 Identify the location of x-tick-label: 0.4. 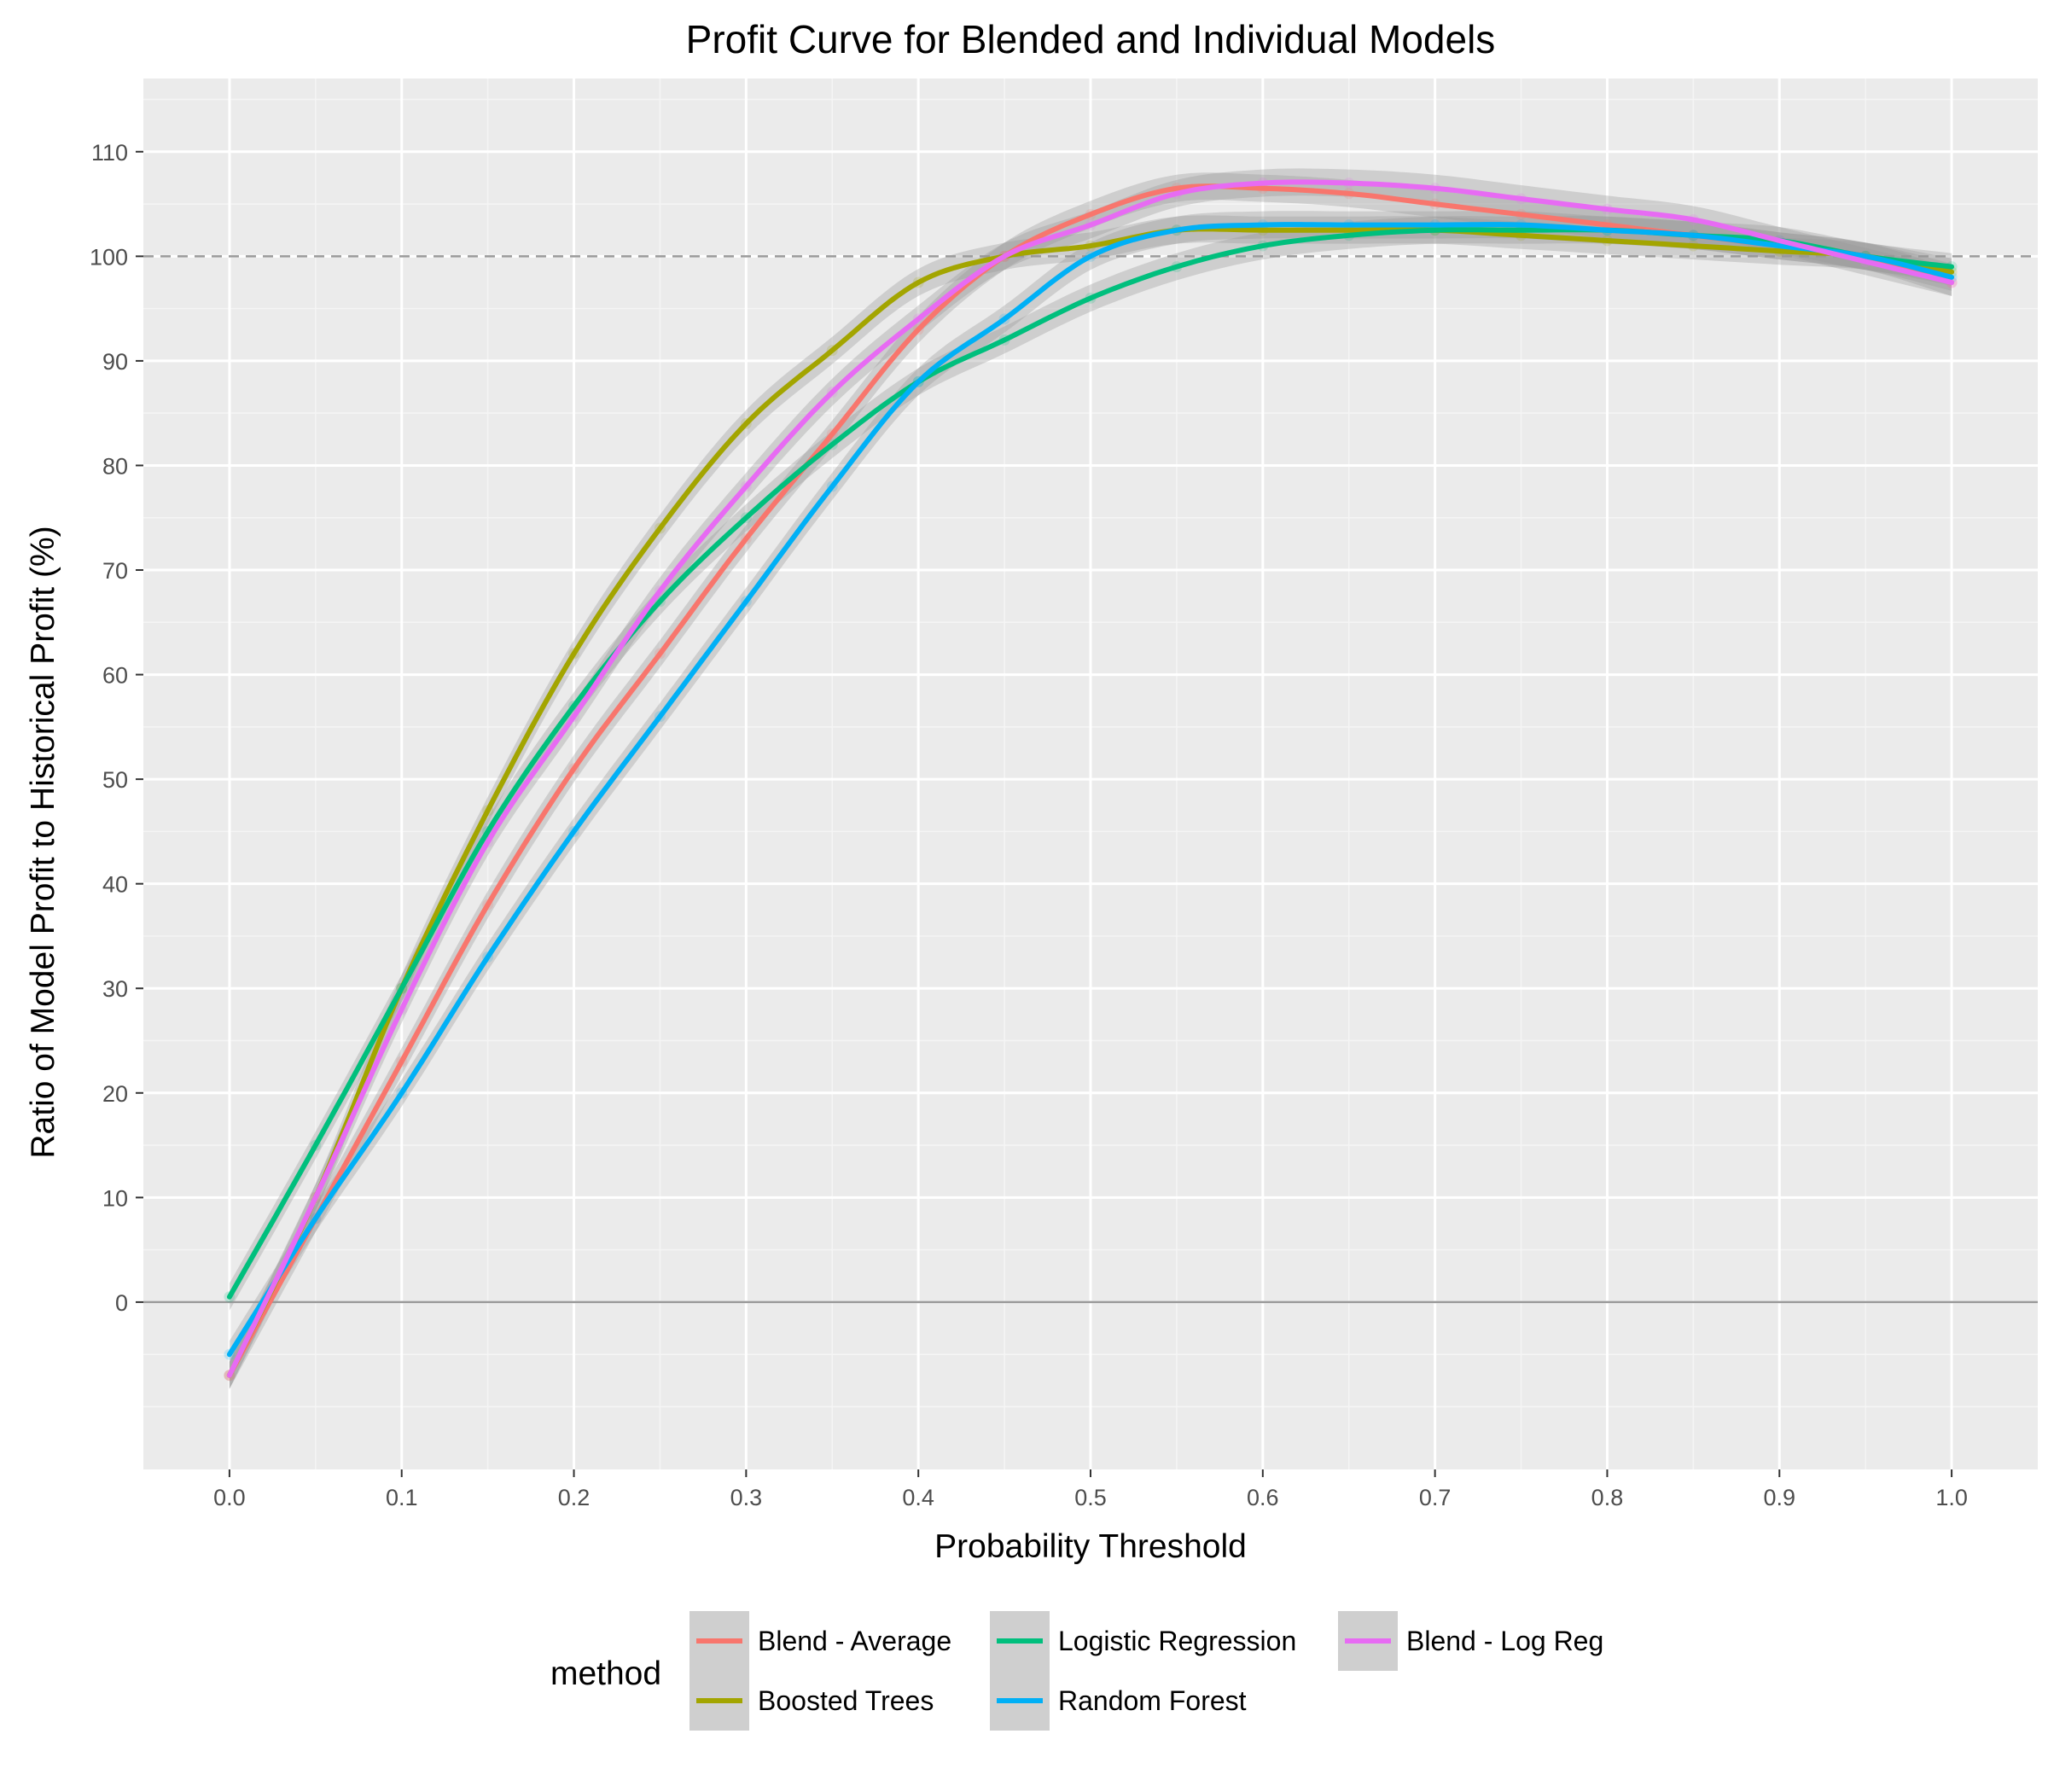
(918, 1497).